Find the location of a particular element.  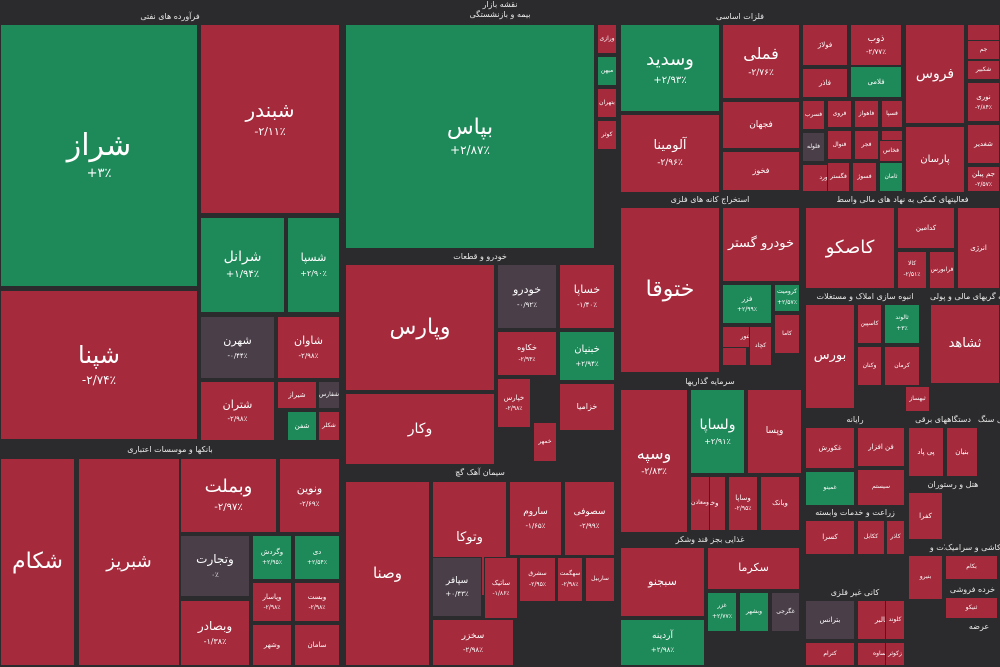

stock-tile: شغدیر is located at coordinates (983, 144).